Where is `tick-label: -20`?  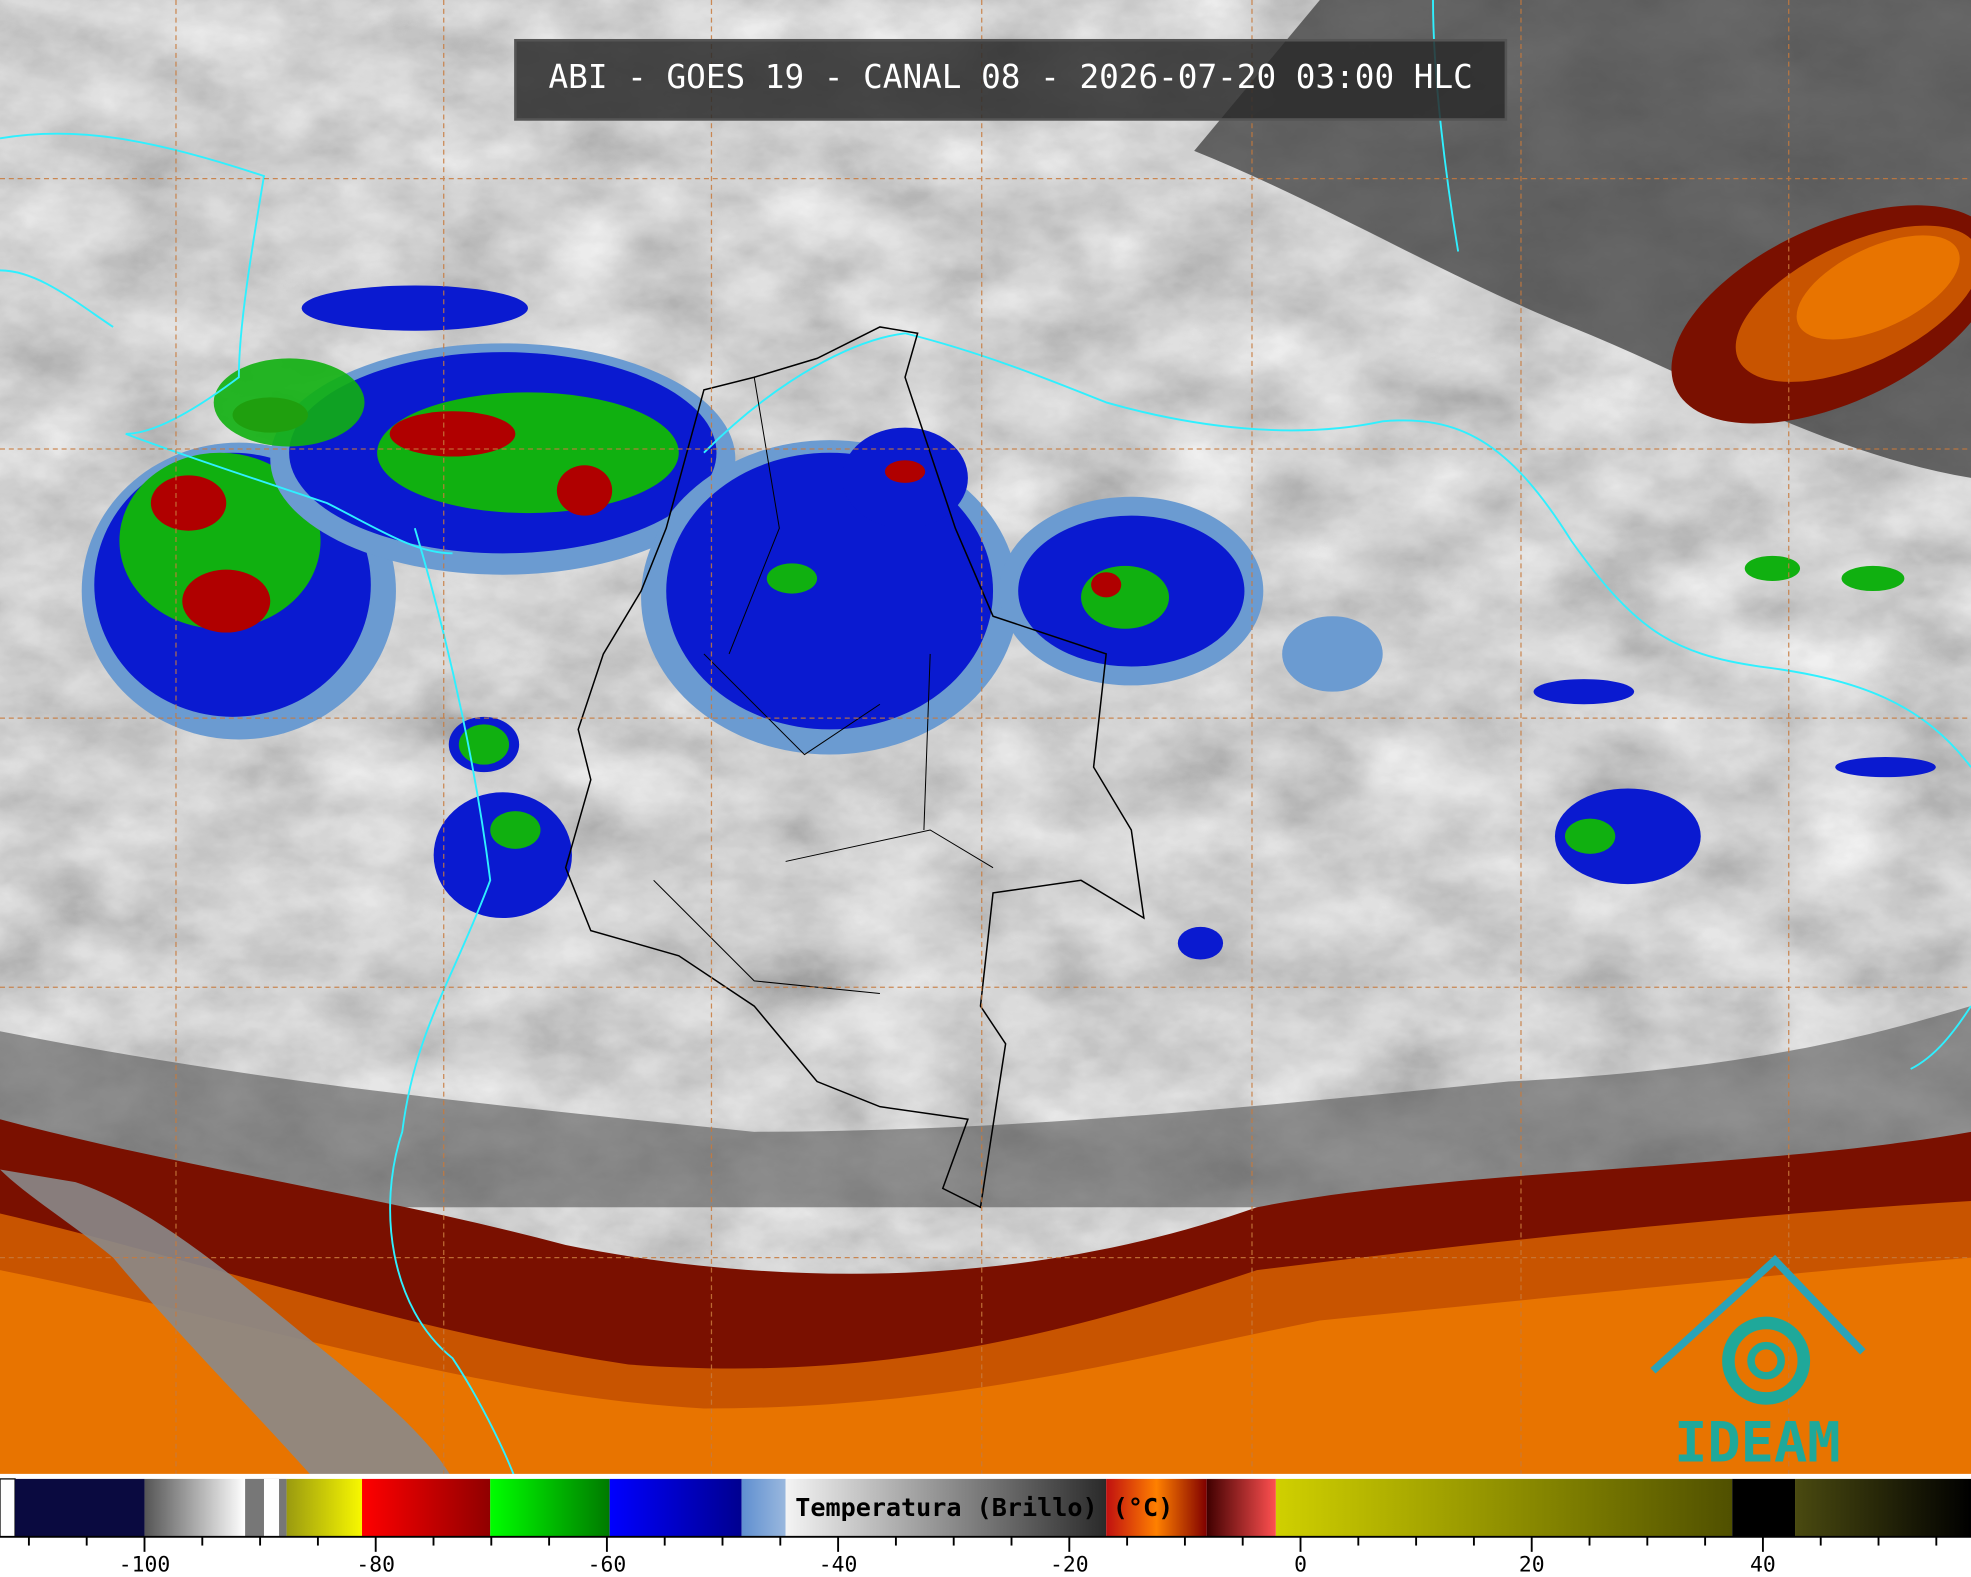
tick-label: -20 is located at coordinates (1069, 1565).